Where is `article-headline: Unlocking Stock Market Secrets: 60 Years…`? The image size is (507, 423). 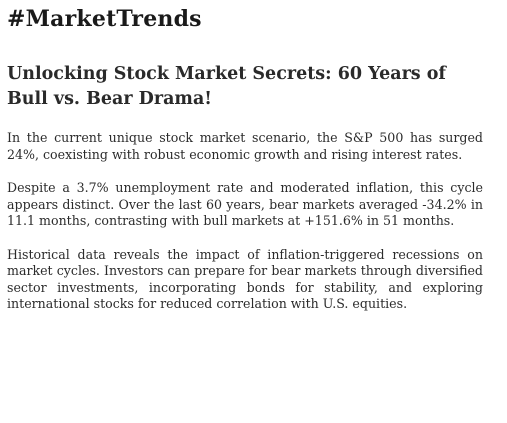 article-headline: Unlocking Stock Market Secrets: 60 Years… is located at coordinates (226, 86).